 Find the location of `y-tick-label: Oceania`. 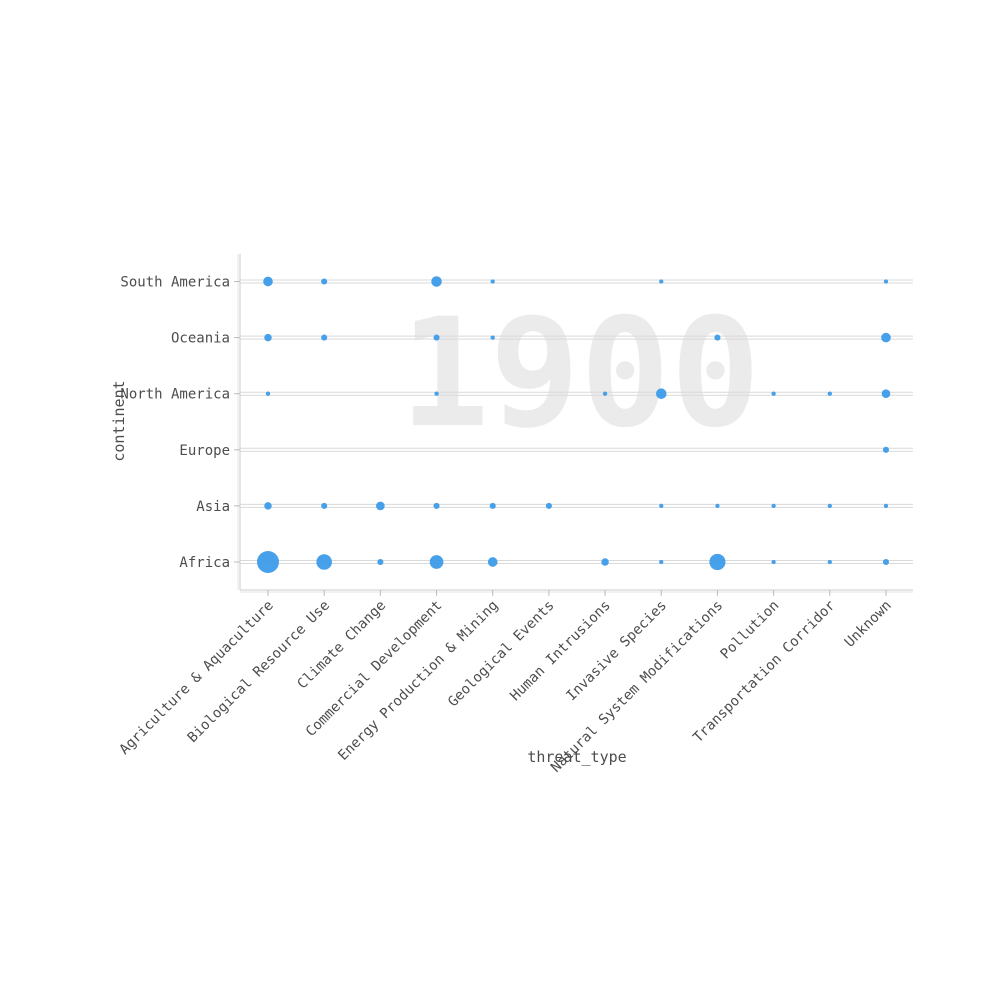

y-tick-label: Oceania is located at coordinates (200, 339).